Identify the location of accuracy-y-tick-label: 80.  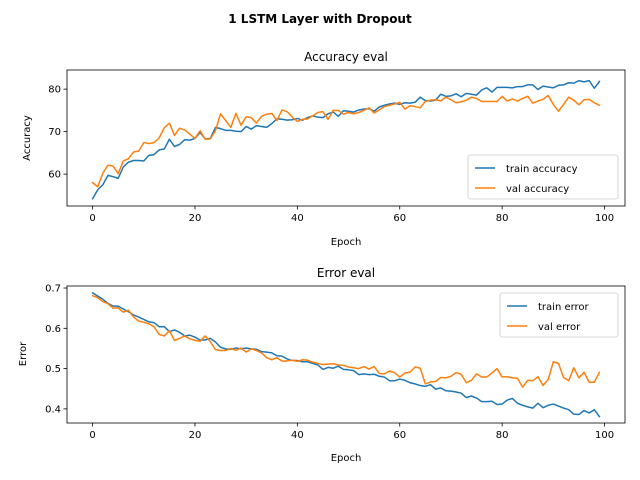
(54, 90).